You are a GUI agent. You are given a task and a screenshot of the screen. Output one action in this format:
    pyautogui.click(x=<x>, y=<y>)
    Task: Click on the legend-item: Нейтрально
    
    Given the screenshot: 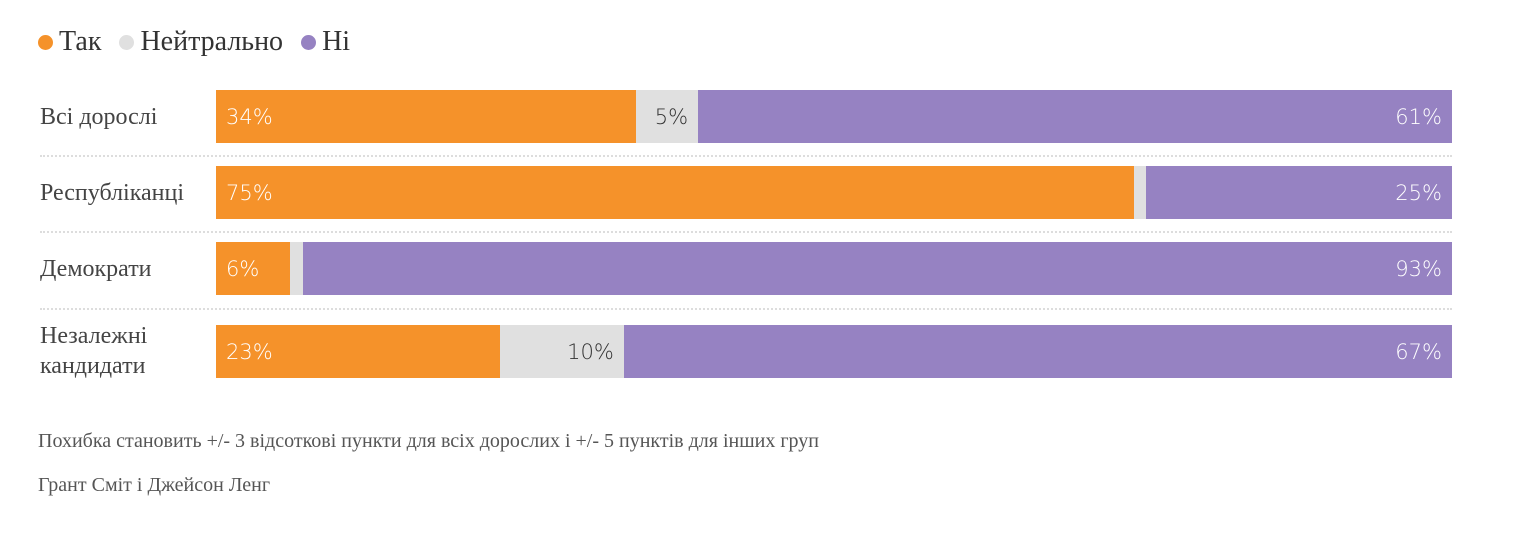 What is the action you would take?
    pyautogui.click(x=201, y=42)
    